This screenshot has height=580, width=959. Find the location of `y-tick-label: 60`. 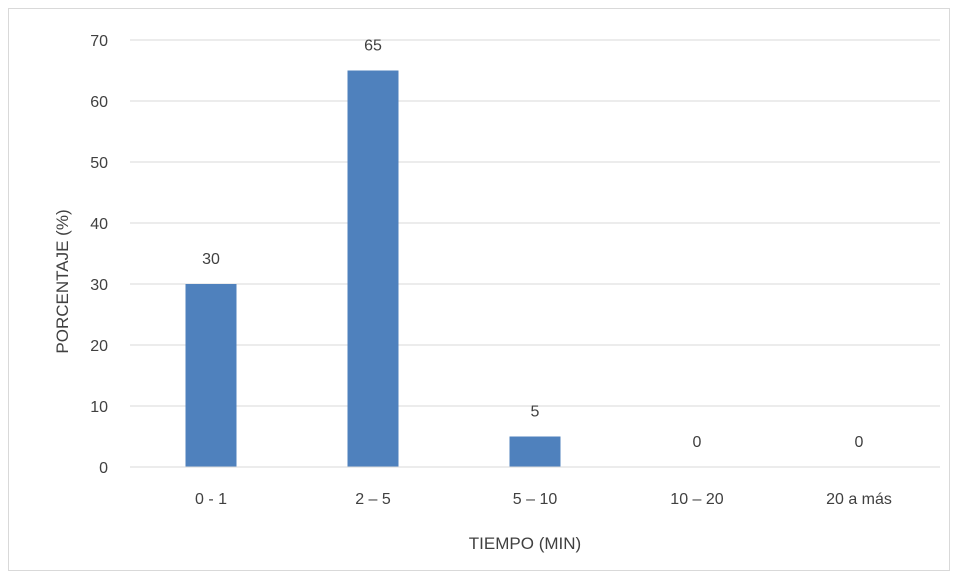

y-tick-label: 60 is located at coordinates (99, 102).